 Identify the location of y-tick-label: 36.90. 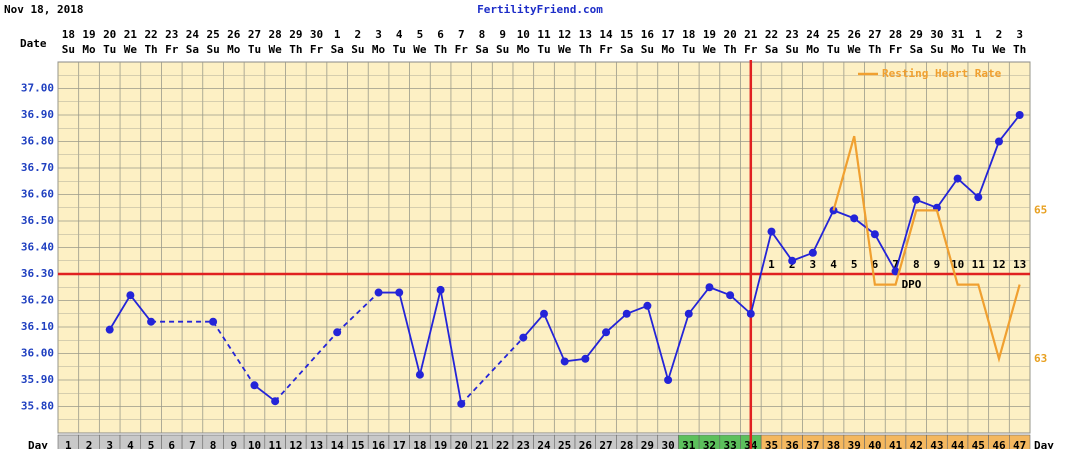
(37, 114).